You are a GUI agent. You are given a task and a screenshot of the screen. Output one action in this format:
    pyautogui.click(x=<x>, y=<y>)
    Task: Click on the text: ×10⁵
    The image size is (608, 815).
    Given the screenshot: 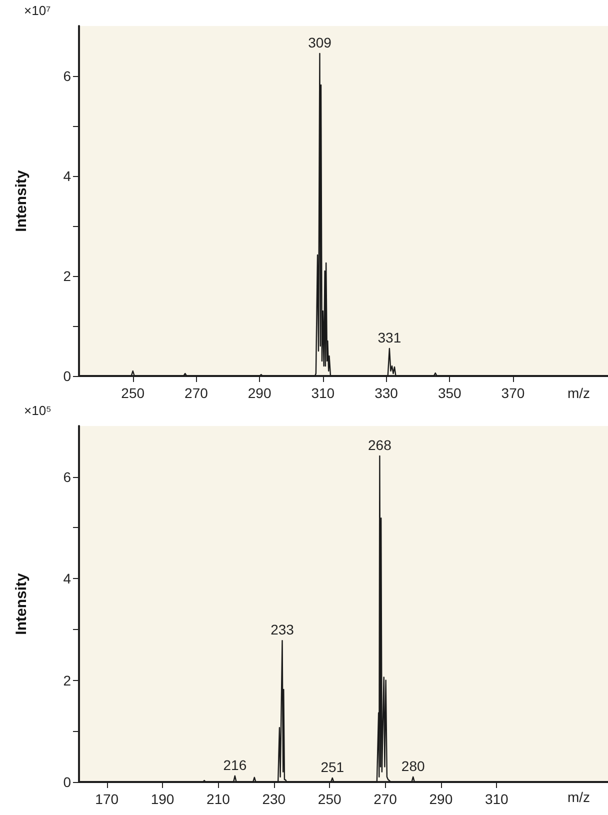 What is the action you would take?
    pyautogui.click(x=38, y=410)
    